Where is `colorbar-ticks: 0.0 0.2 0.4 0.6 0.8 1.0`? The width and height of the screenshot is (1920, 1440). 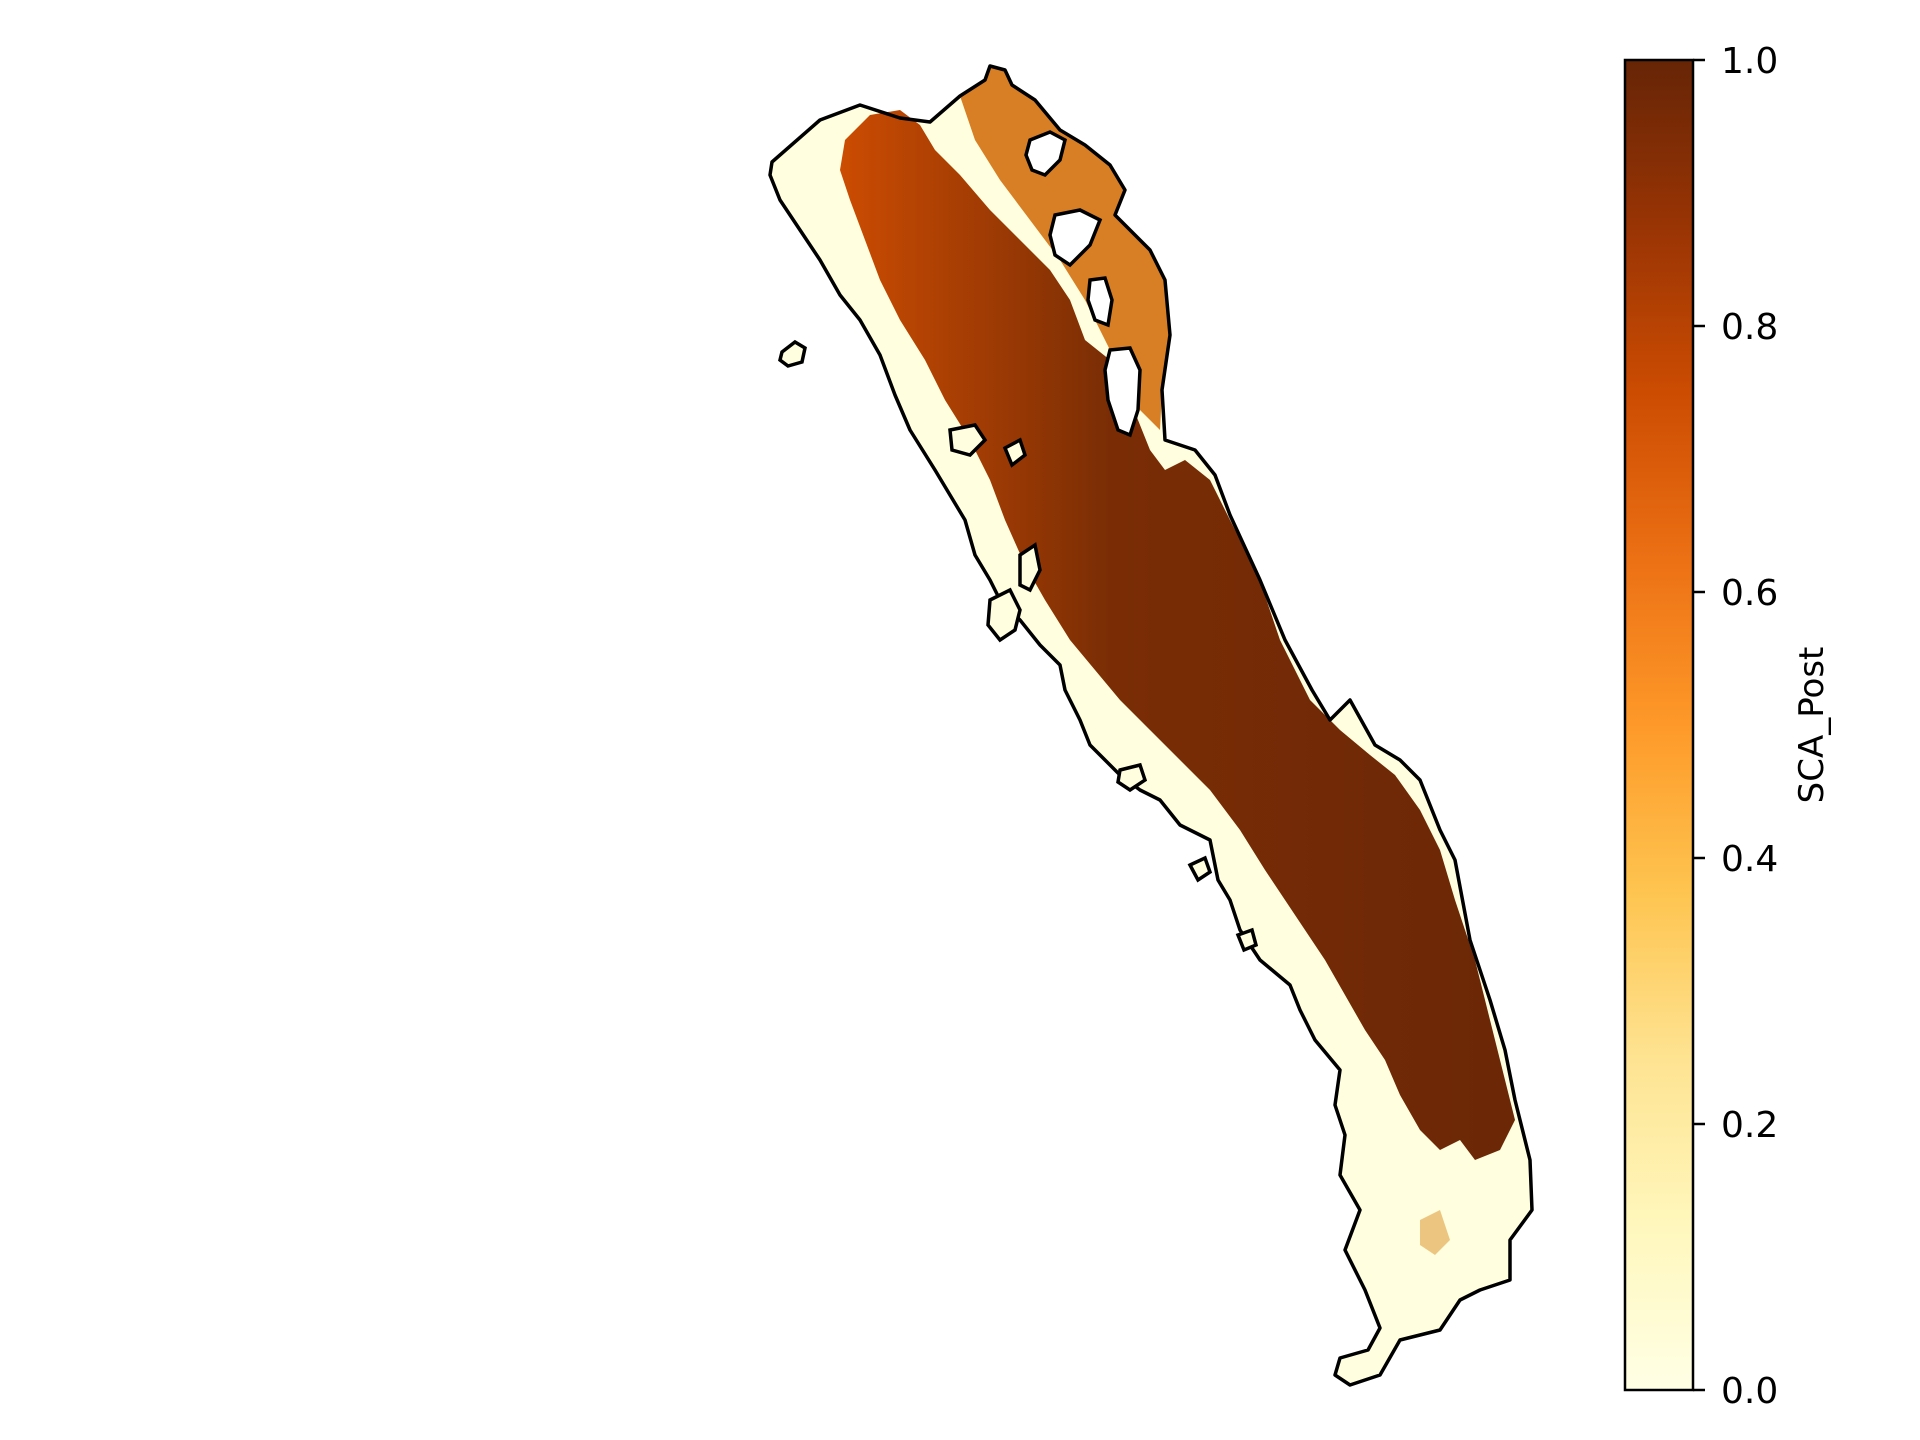 colorbar-ticks: 0.0 0.2 0.4 0.6 0.8 1.0 is located at coordinates (1735, 726).